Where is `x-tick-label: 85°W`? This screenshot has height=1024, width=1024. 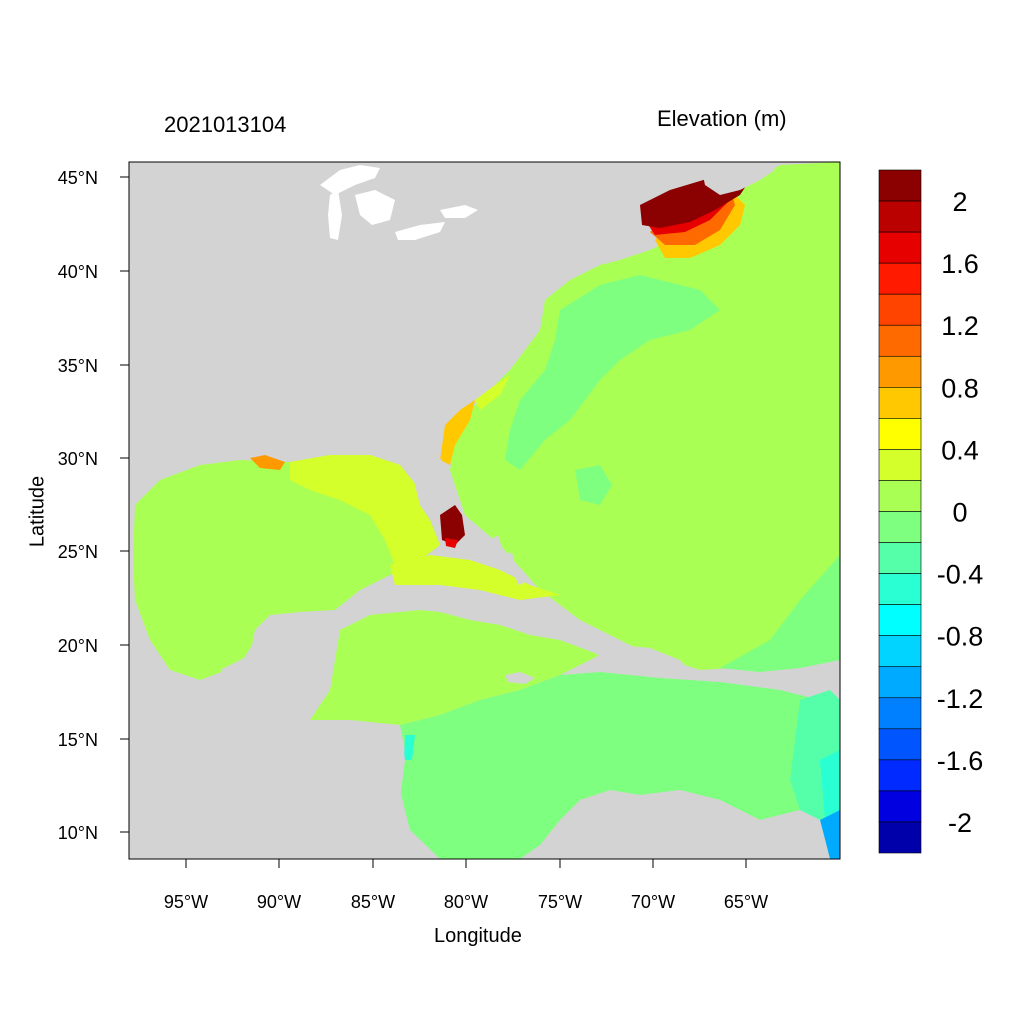 x-tick-label: 85°W is located at coordinates (373, 902).